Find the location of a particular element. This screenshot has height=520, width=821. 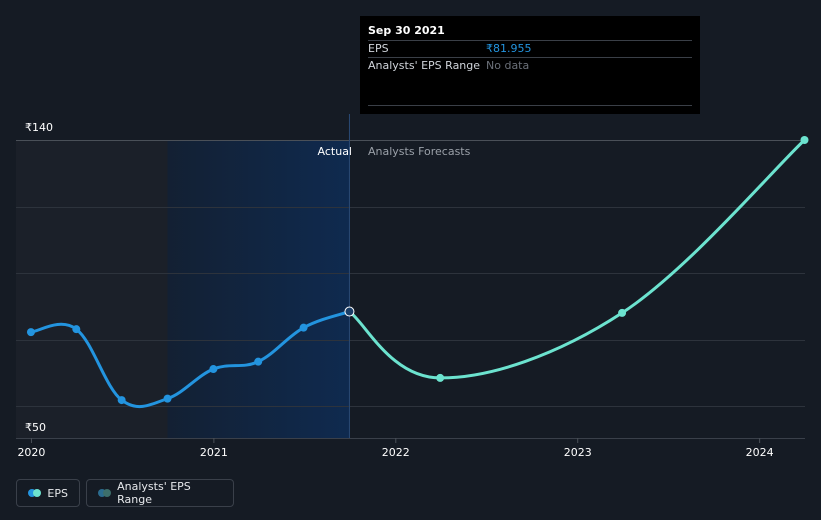

eps-actual-line is located at coordinates (190, 359).